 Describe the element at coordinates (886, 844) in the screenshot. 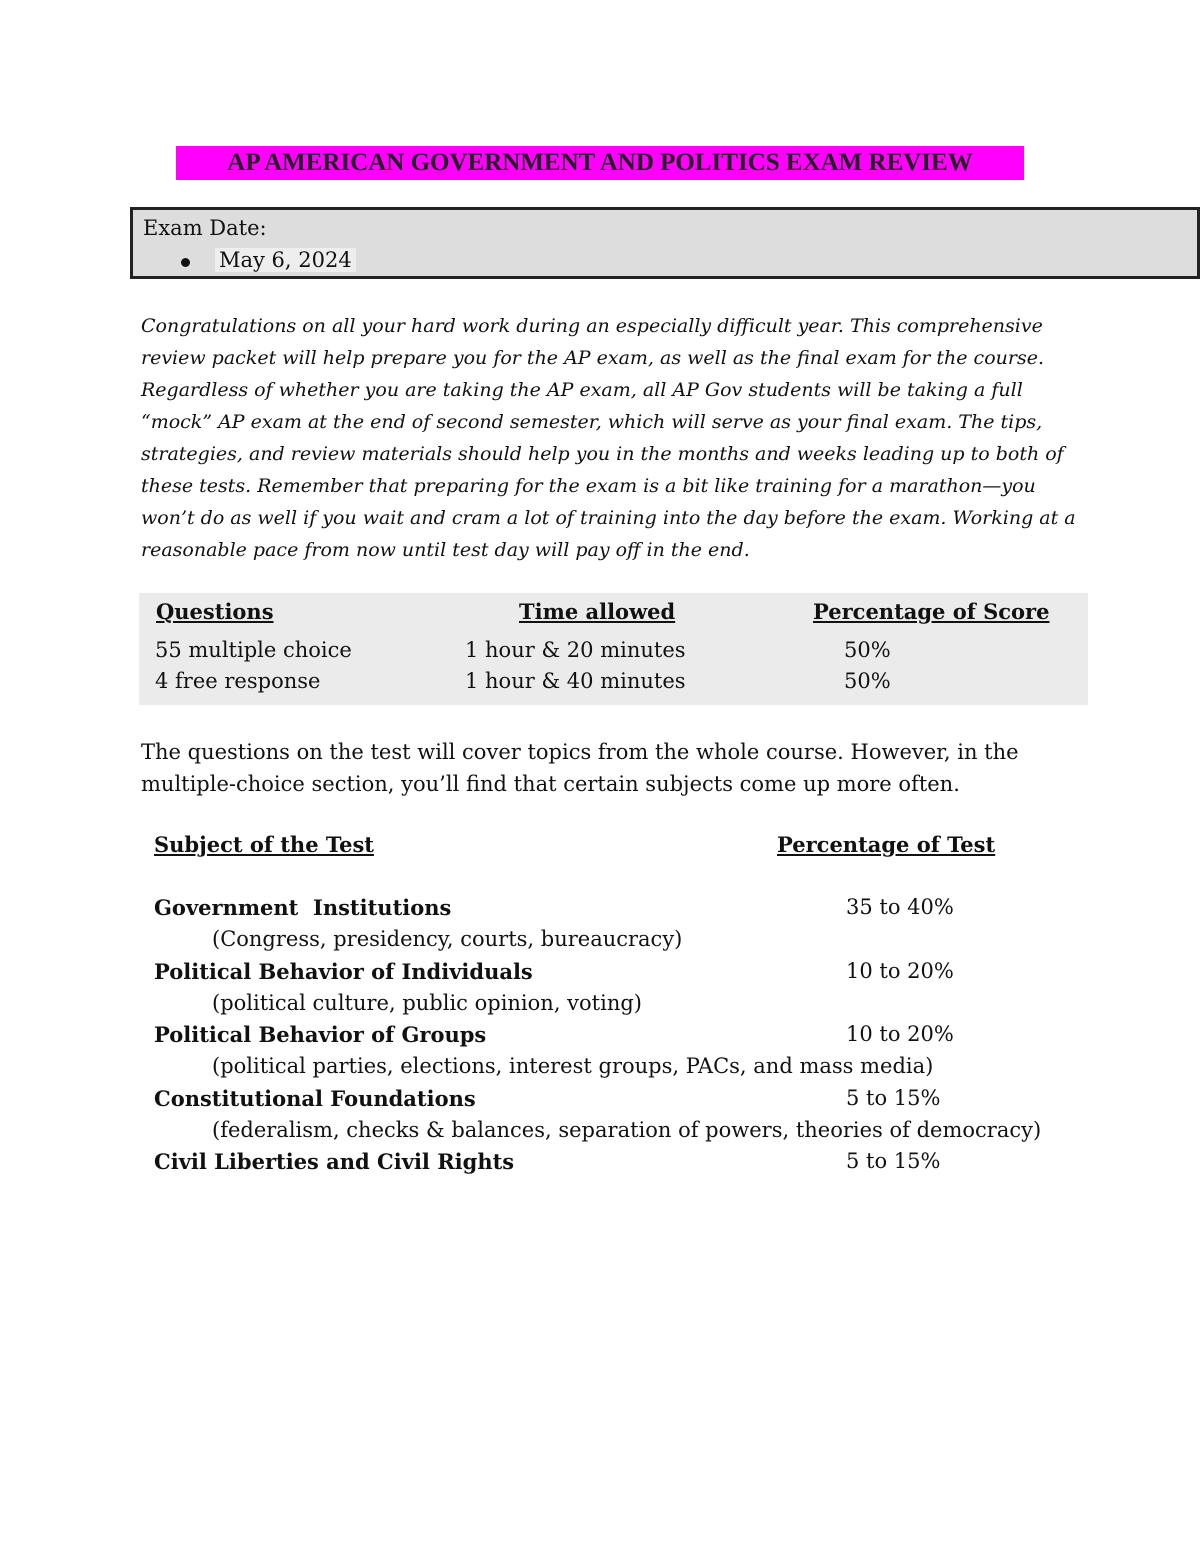

I see `percent-header: Percentage of Test` at that location.